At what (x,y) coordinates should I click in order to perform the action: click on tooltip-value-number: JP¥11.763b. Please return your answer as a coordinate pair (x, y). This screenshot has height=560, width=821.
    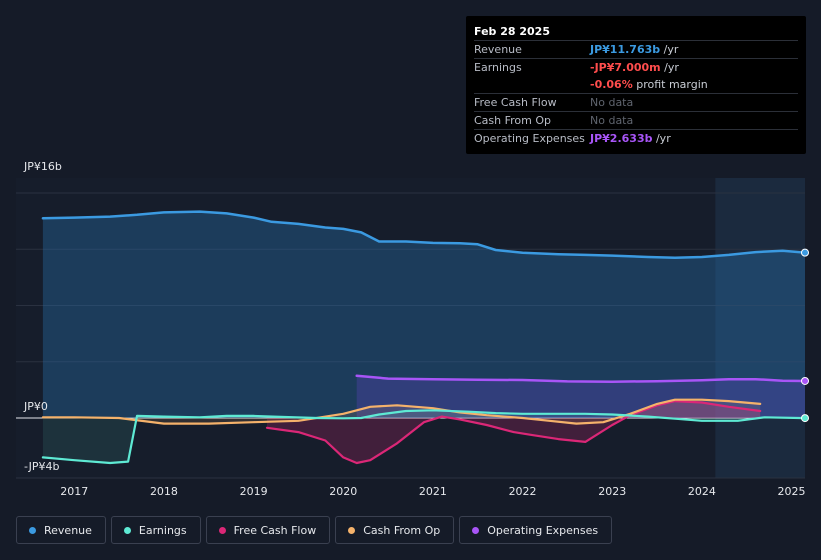
    Looking at the image, I should click on (625, 49).